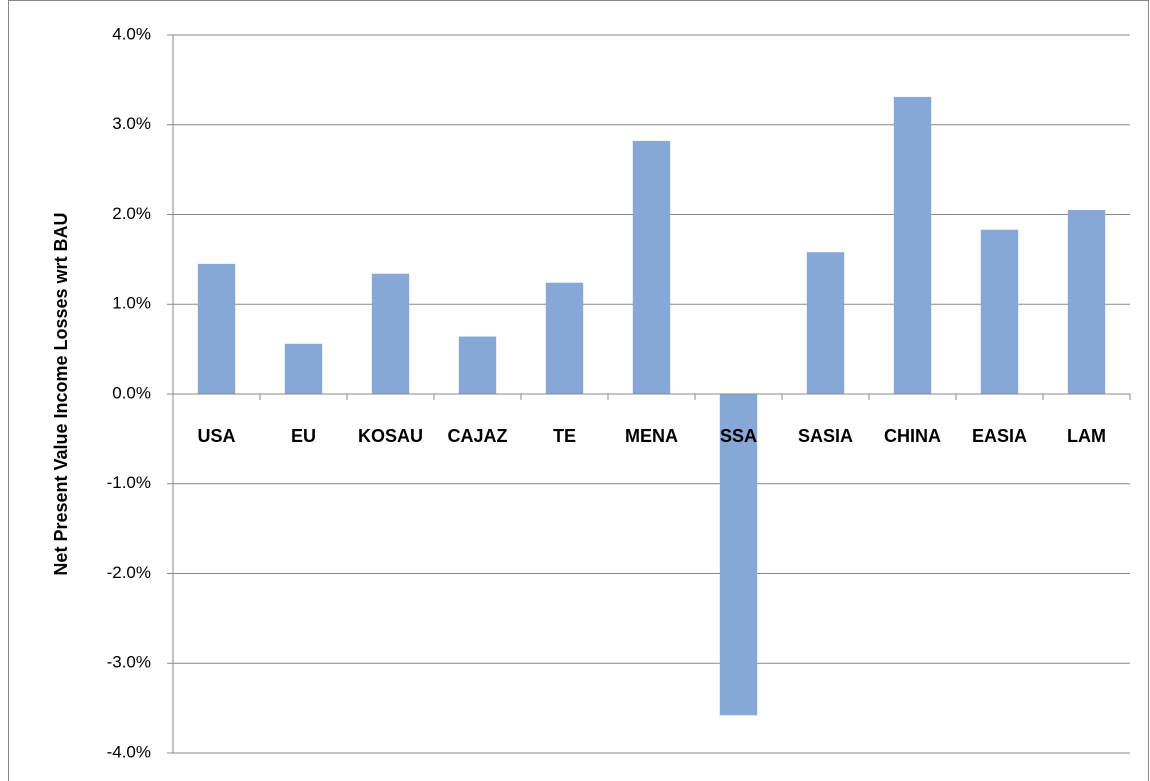  What do you see at coordinates (131, 123) in the screenshot?
I see `y-tick-label: 3.0%` at bounding box center [131, 123].